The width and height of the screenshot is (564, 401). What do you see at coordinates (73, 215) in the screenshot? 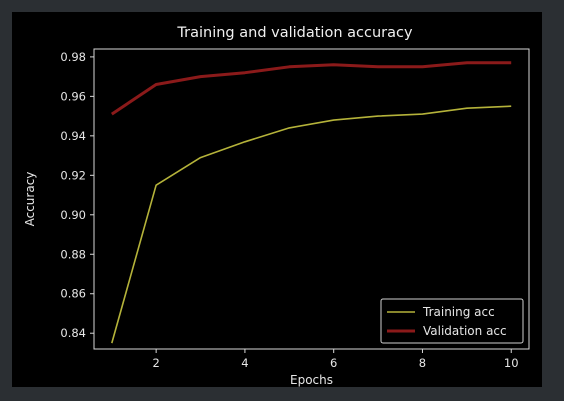
I see `y-tick-label: 0.90` at bounding box center [73, 215].